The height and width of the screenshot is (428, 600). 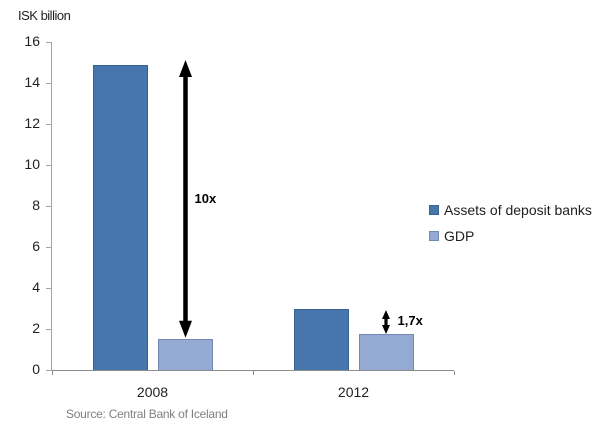 What do you see at coordinates (32, 82) in the screenshot?
I see `y-tick-label: 14` at bounding box center [32, 82].